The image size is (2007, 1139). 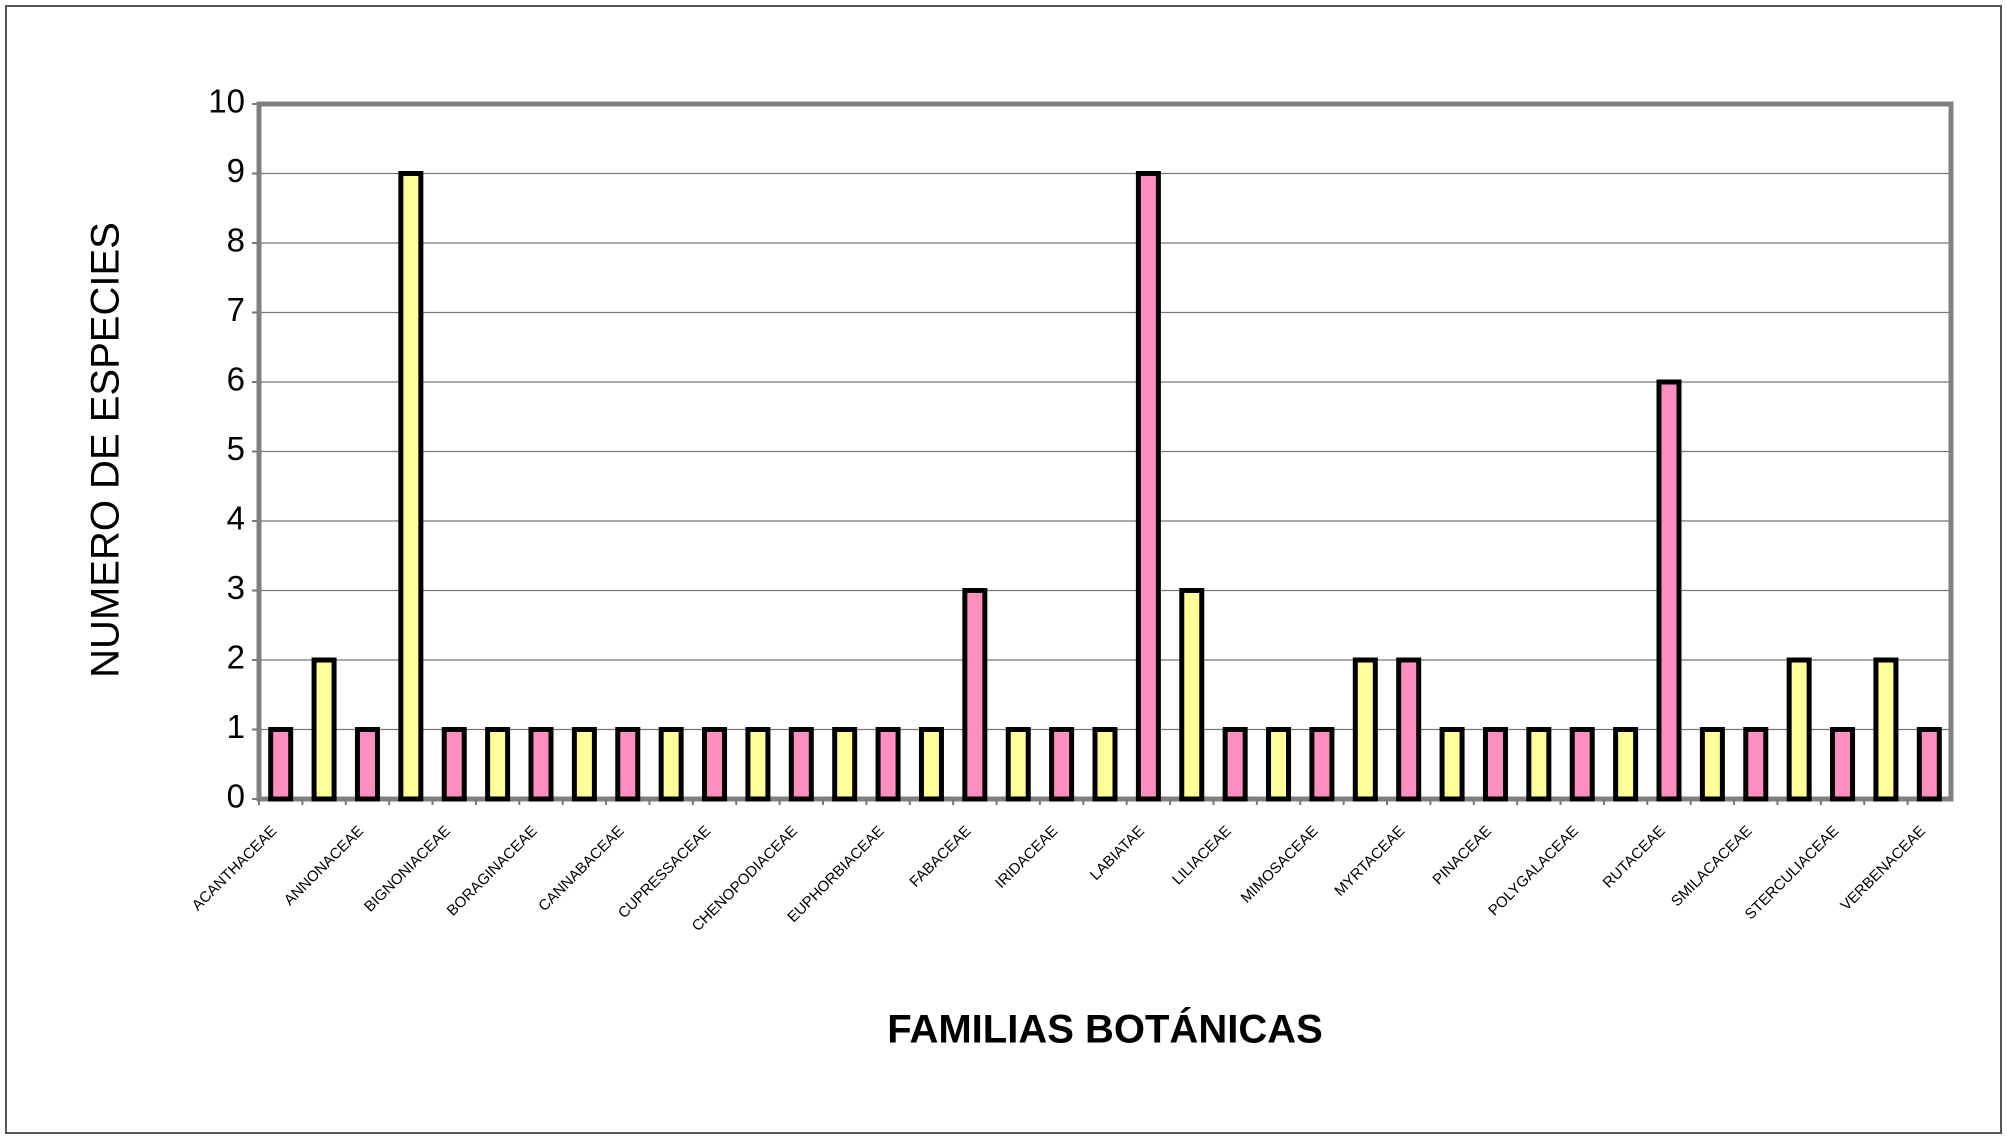 I want to click on y-tick-label: 5, so click(x=236, y=448).